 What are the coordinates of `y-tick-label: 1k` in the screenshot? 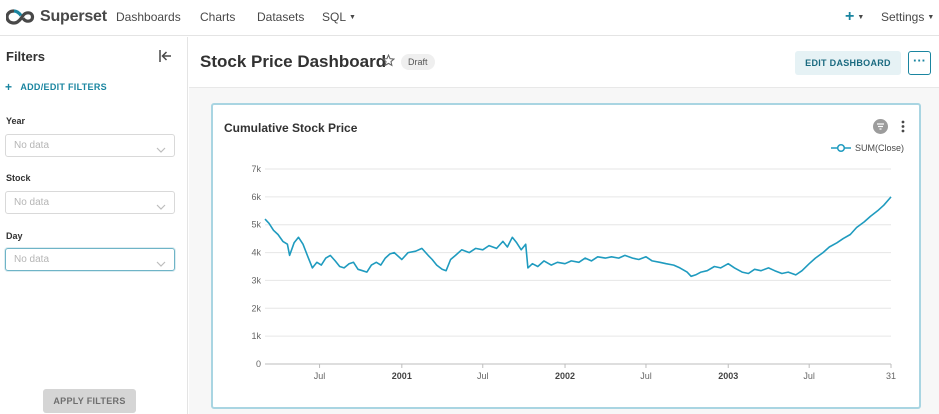 It's located at (256, 336).